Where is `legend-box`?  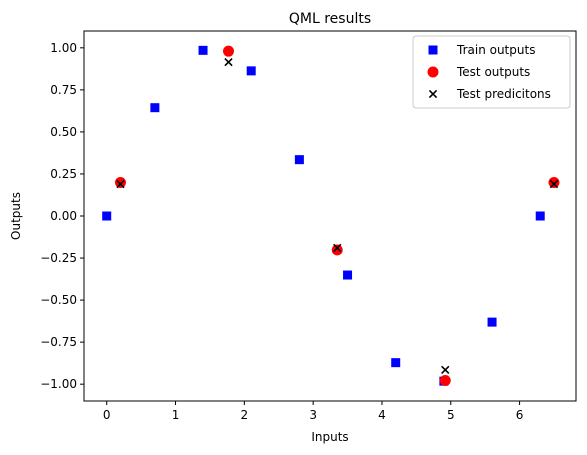
legend-box is located at coordinates (491, 72).